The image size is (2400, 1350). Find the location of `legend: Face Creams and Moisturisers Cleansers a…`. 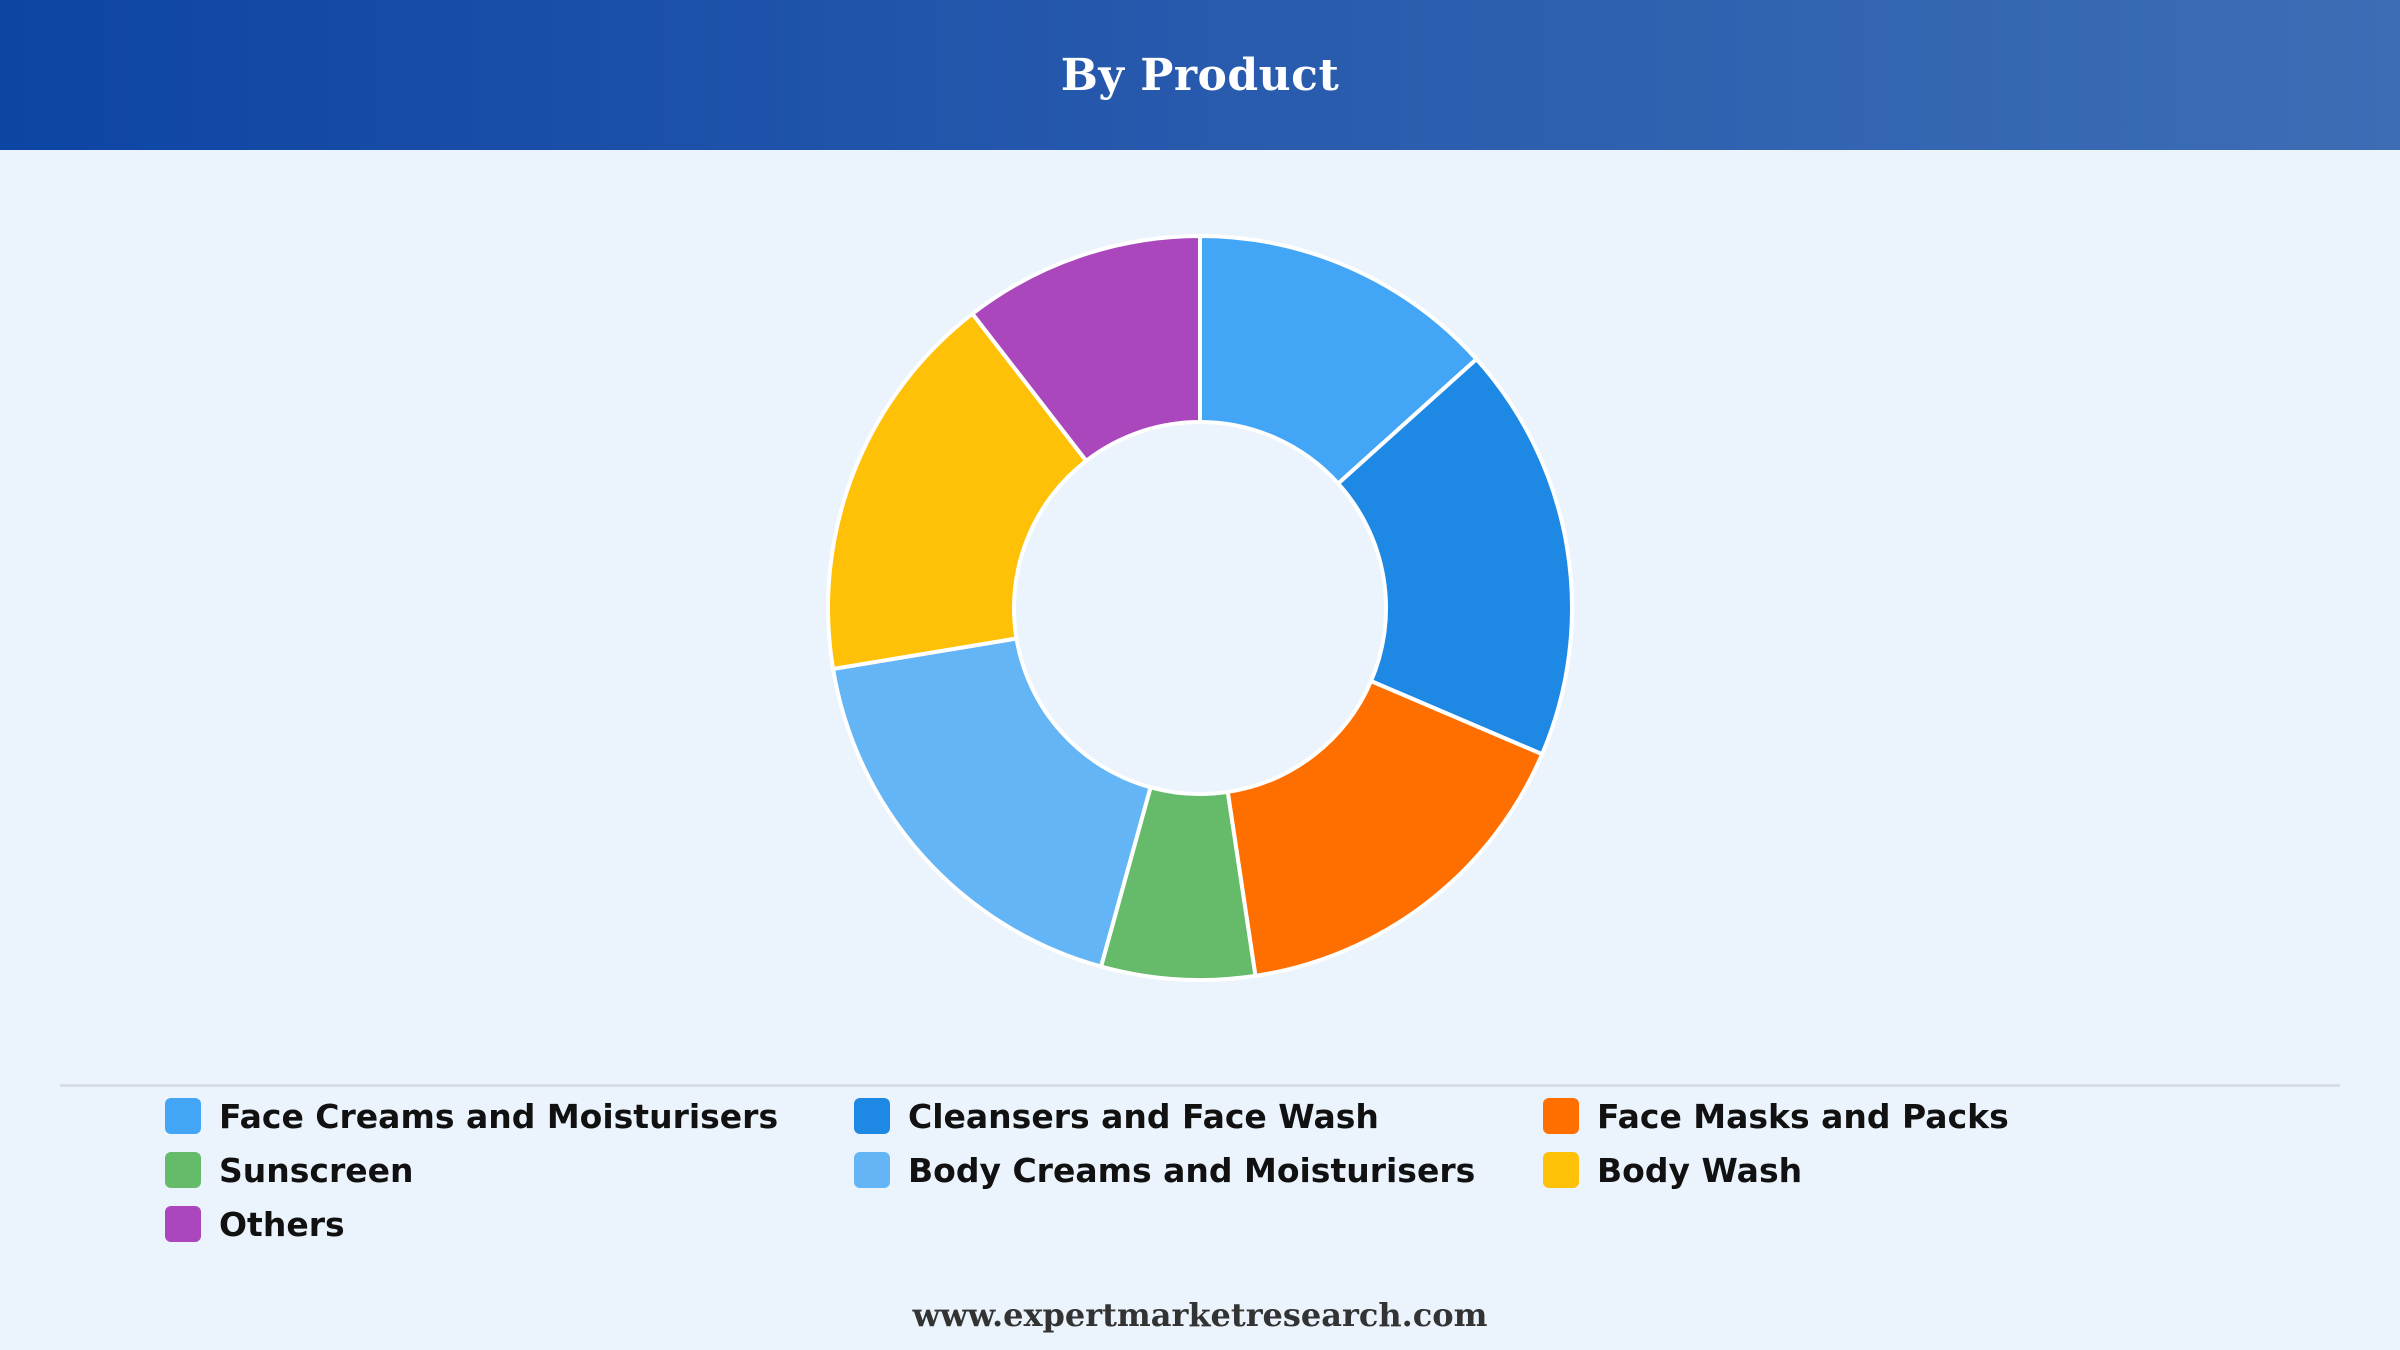

legend: Face Creams and Moisturisers Cleansers a… is located at coordinates (1215, 1170).